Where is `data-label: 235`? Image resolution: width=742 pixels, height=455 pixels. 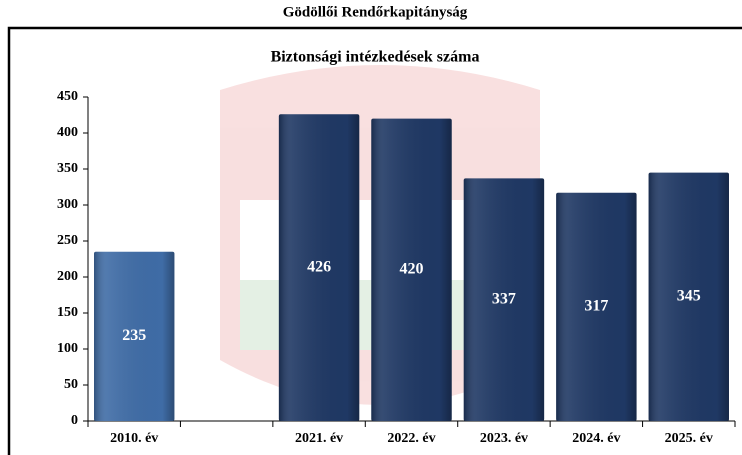
data-label: 235 is located at coordinates (134, 335).